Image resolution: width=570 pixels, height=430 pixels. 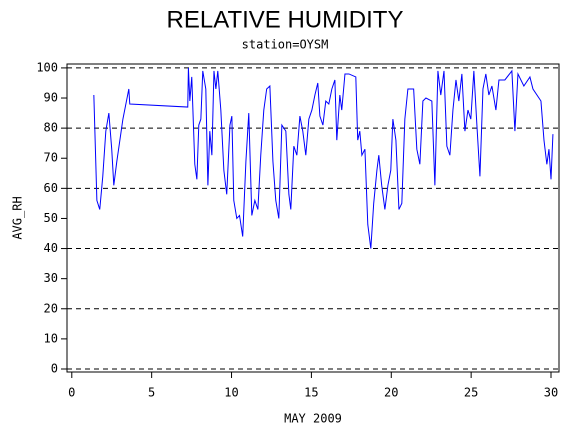 I want to click on y-tick-label: 50, so click(x=51, y=218).